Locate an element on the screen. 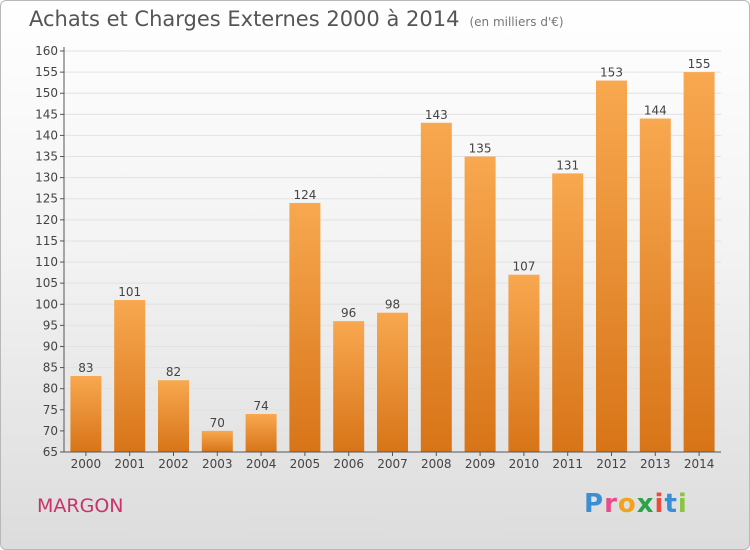  y-tick-label: 125 is located at coordinates (46, 199).